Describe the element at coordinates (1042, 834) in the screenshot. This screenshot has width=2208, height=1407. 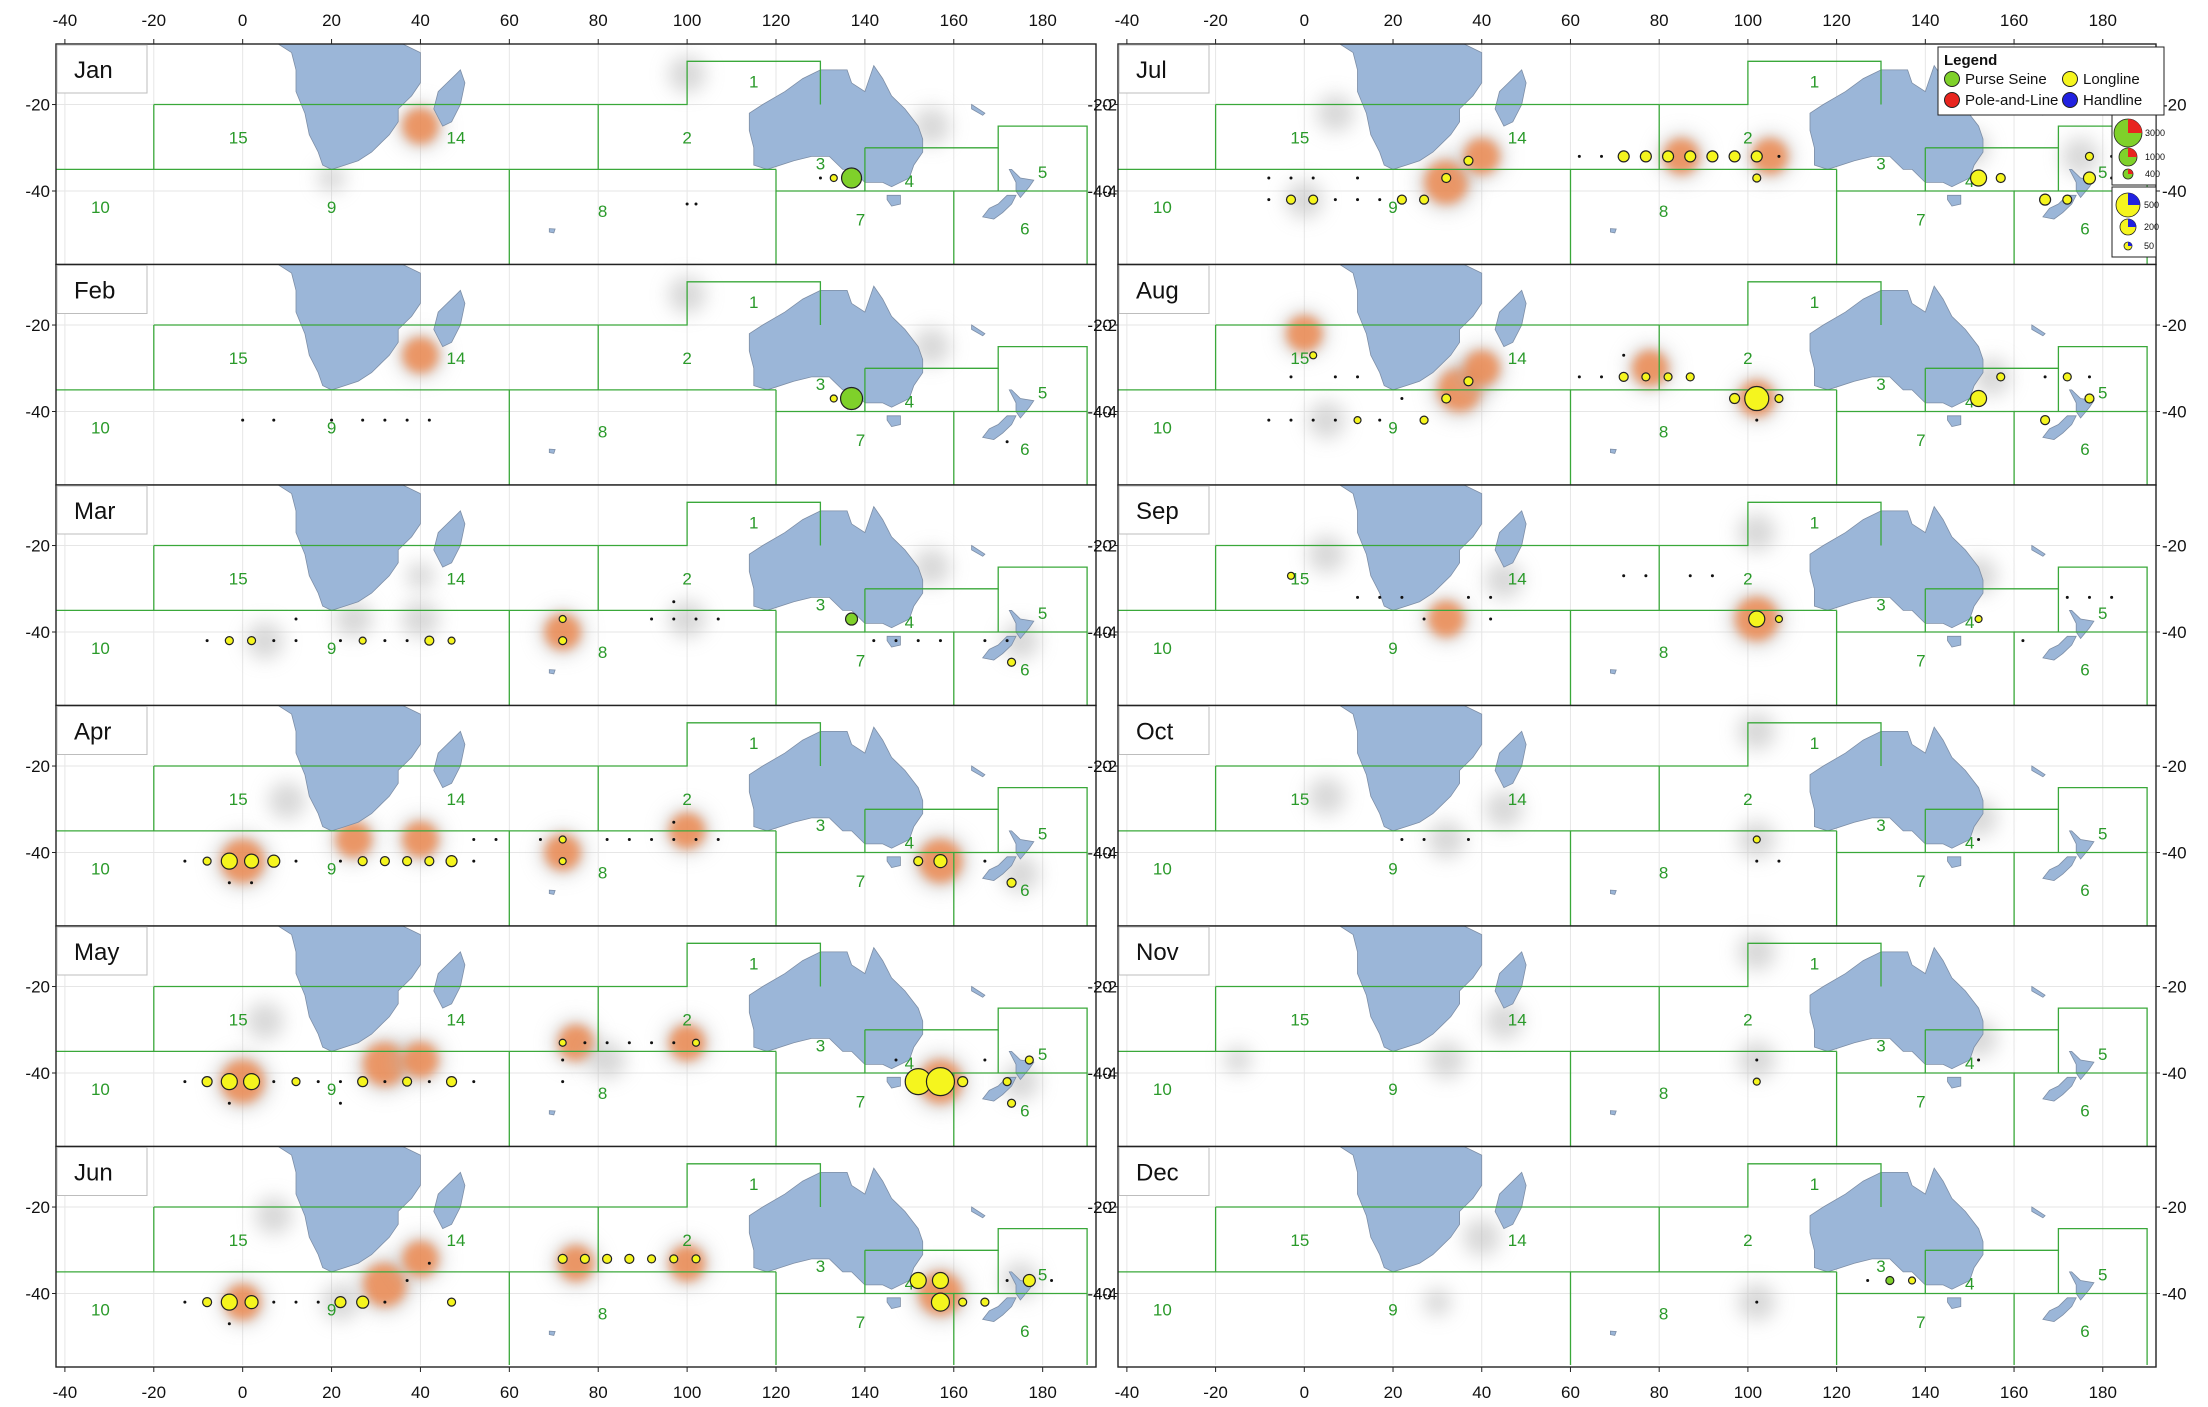
I see `area-label-5: 5` at that location.